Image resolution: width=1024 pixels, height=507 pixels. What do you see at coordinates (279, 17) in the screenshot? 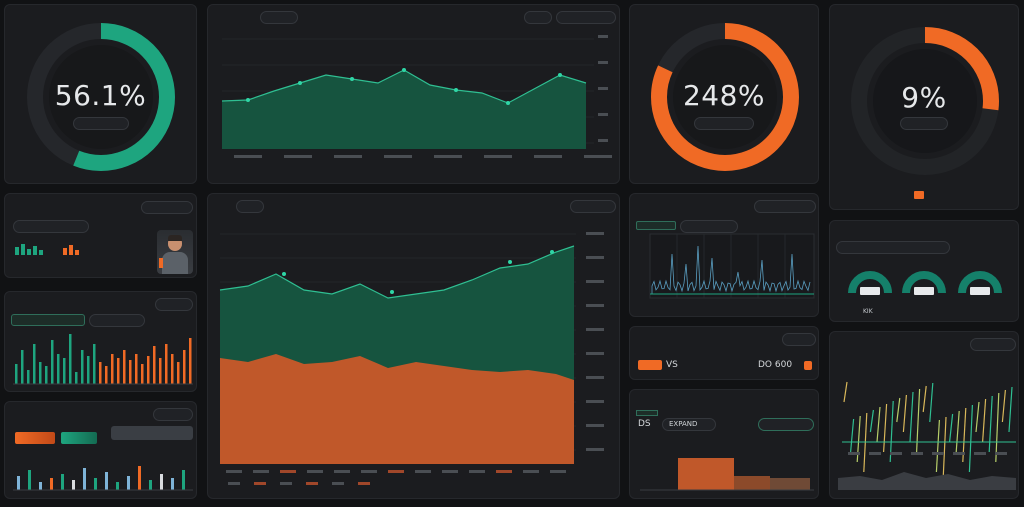
I see `area-top-pill` at bounding box center [279, 17].